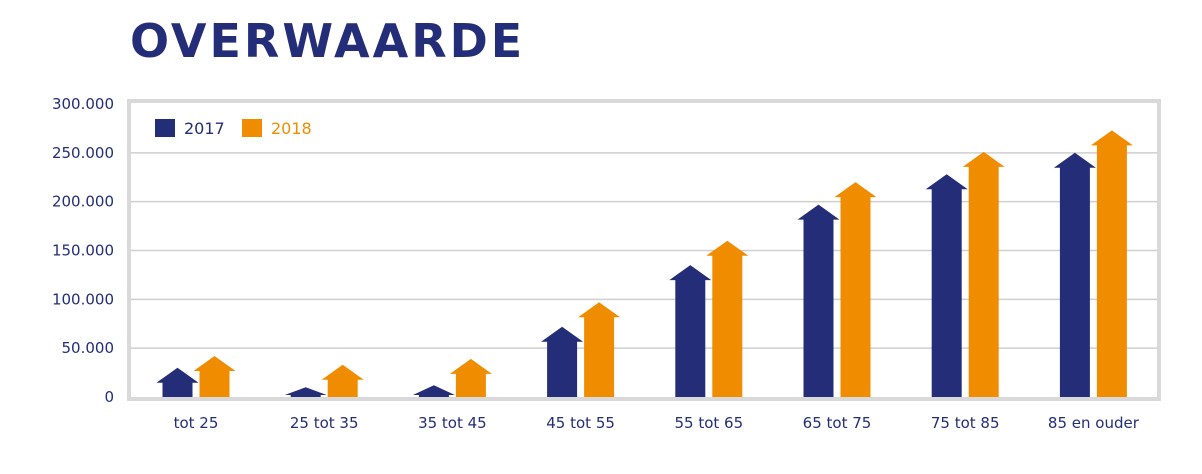  What do you see at coordinates (109, 397) in the screenshot?
I see `y-tick-label: 0` at bounding box center [109, 397].